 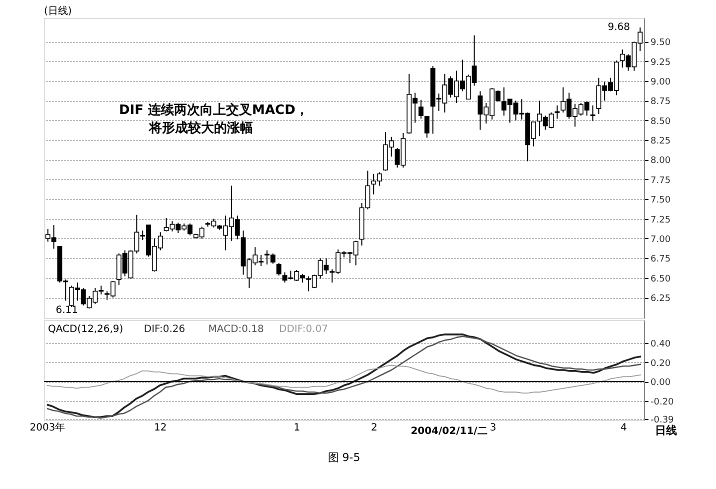 What do you see at coordinates (660, 220) in the screenshot?
I see `y-tick-label: 7.25` at bounding box center [660, 220].